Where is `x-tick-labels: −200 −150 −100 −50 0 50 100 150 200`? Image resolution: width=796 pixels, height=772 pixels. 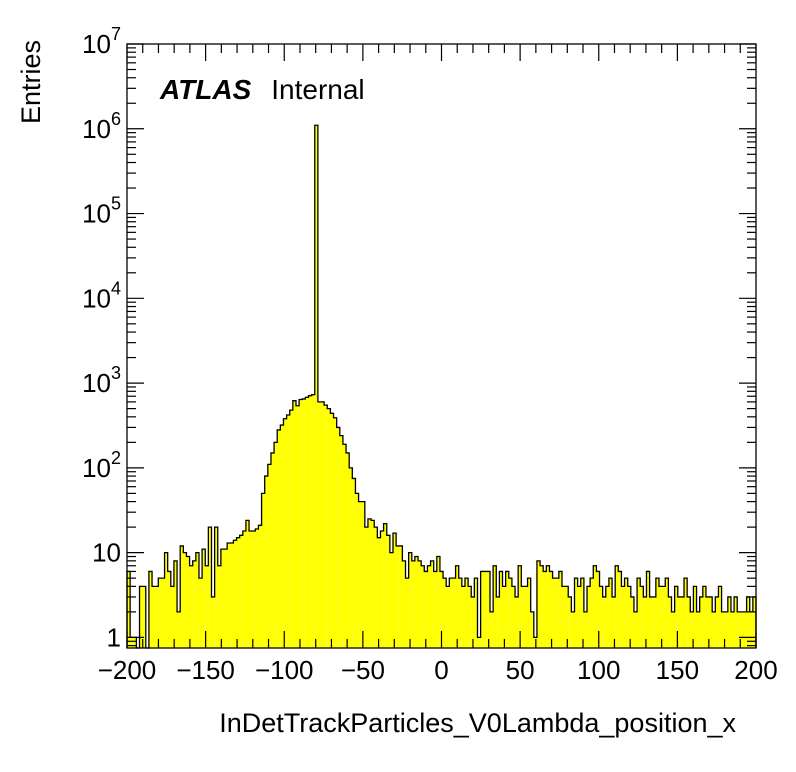
x-tick-labels: −200 −150 −100 −50 0 50 100 150 200 is located at coordinates (438, 670).